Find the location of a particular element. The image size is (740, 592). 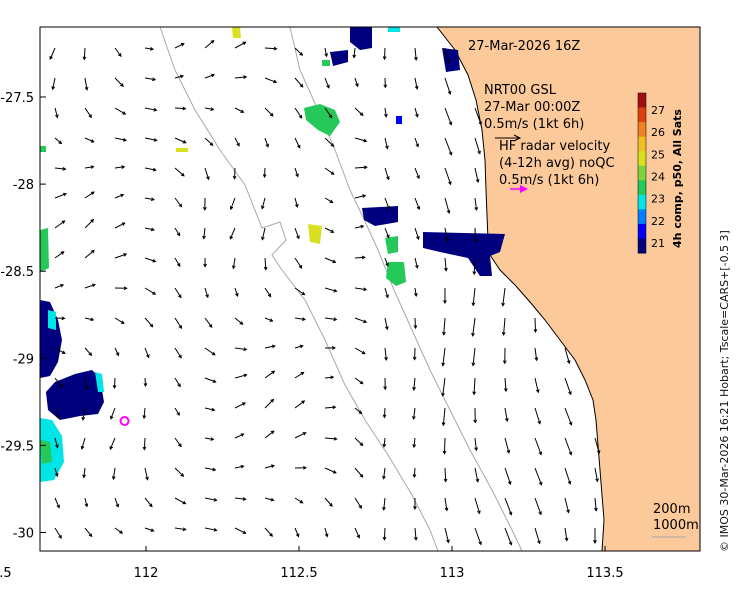

sst-colorbar: 21 22 23 24 25 26 27 is located at coordinates (651, 173).